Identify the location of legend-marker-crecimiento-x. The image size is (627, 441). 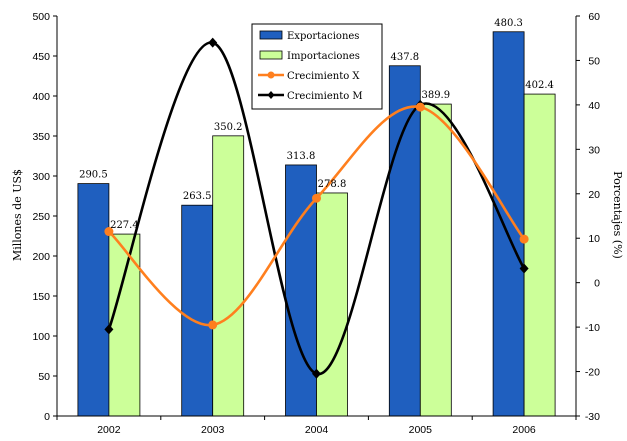
(271, 75).